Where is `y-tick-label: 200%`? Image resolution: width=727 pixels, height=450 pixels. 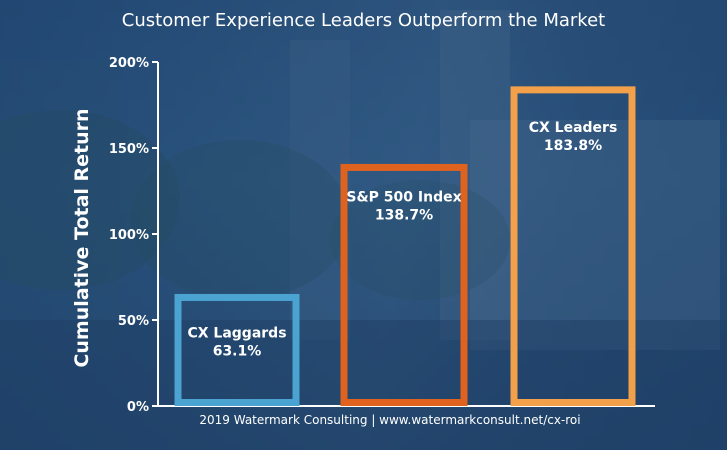 y-tick-label: 200% is located at coordinates (129, 63).